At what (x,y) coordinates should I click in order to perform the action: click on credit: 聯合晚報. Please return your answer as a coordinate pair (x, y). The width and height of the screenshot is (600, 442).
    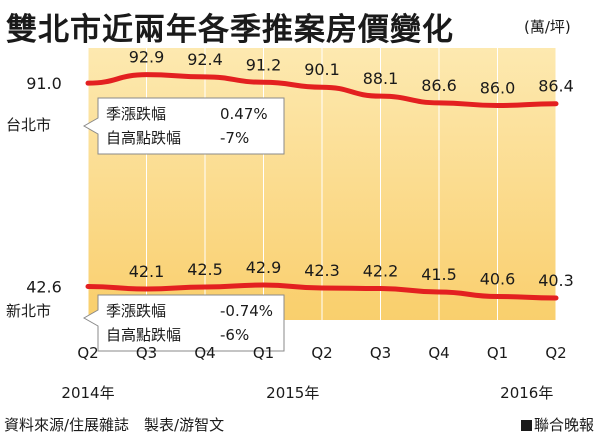
    Looking at the image, I should click on (557, 424).